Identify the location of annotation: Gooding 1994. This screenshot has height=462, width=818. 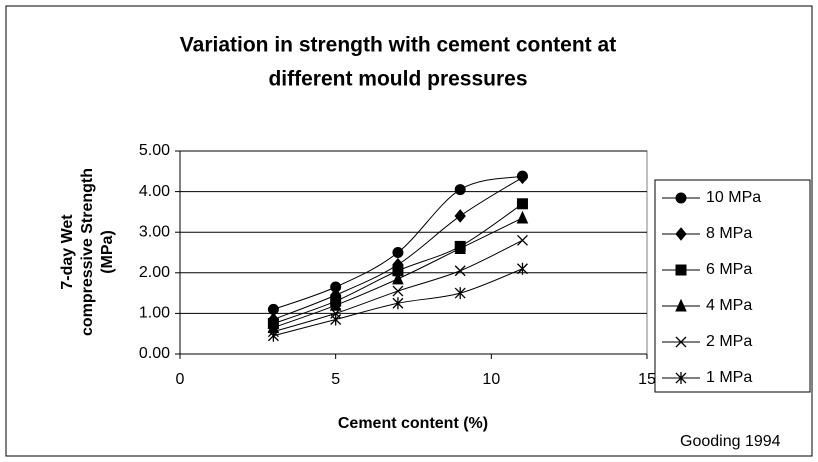
(730, 441).